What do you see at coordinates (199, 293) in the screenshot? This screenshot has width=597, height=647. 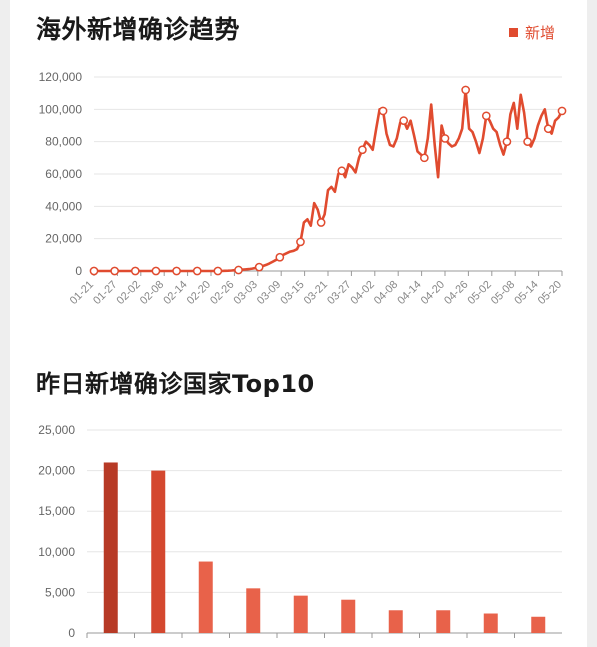 I see `x-tick-label: 02-20` at bounding box center [199, 293].